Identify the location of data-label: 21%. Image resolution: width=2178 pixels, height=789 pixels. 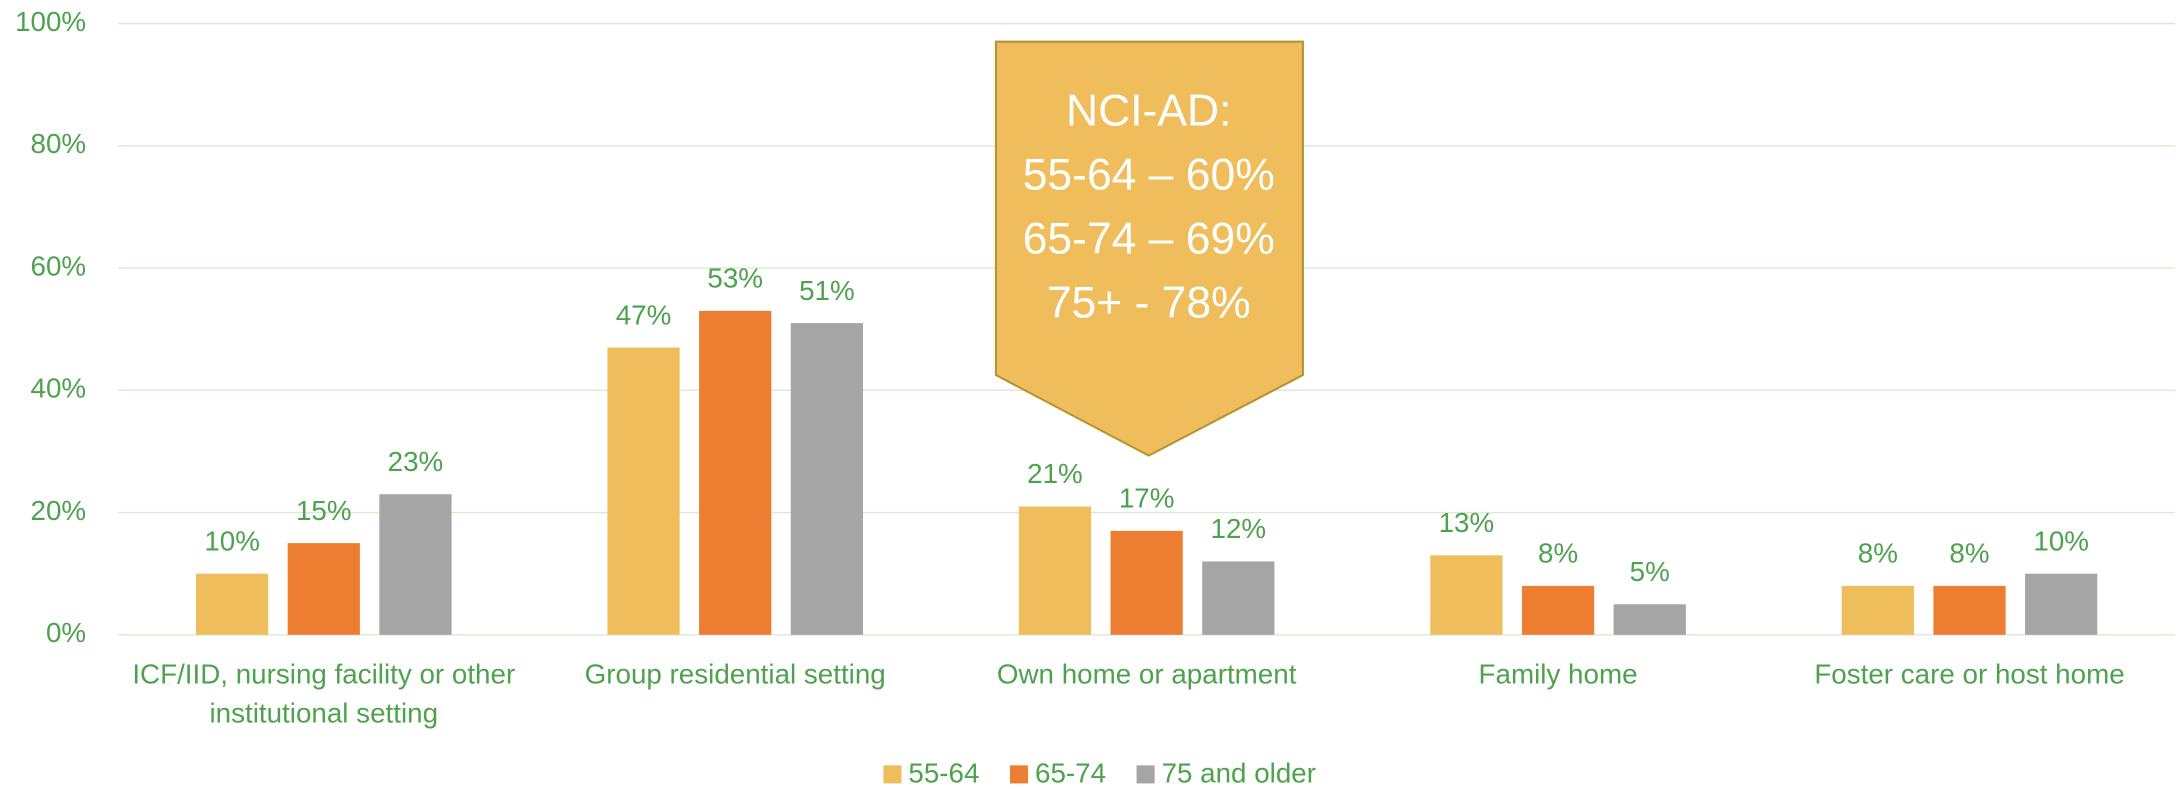
(1055, 473).